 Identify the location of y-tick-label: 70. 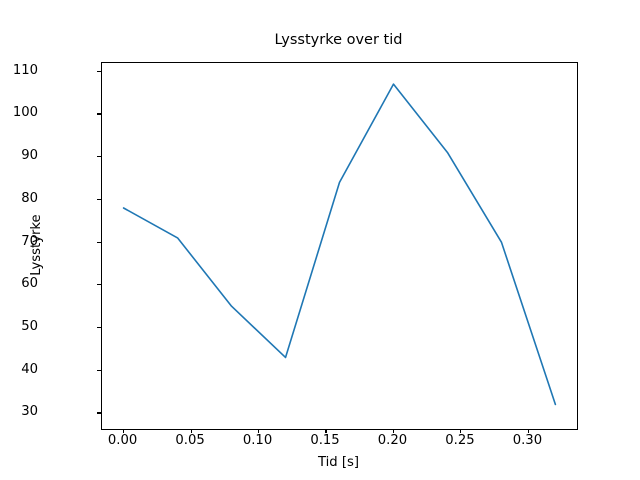
(29, 241).